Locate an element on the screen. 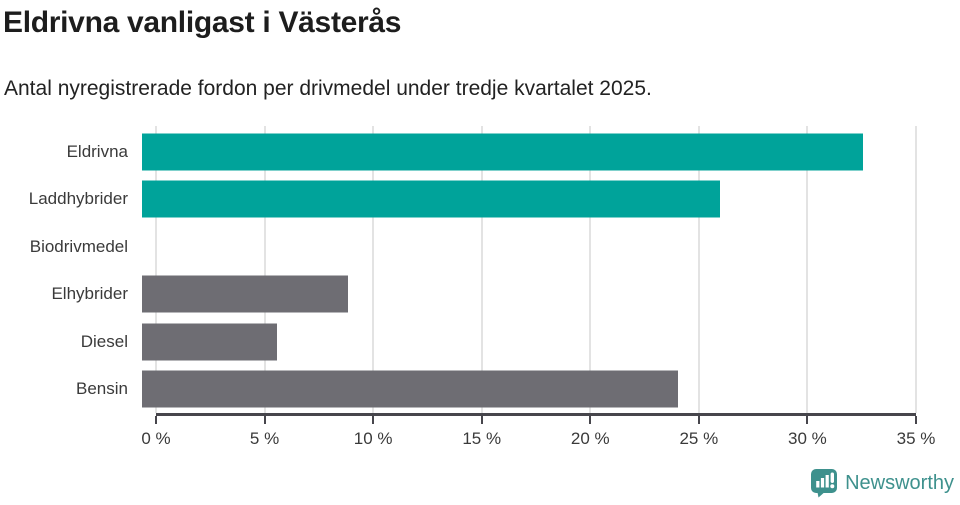 The width and height of the screenshot is (960, 505). x-tick-label: 25 % is located at coordinates (699, 438).